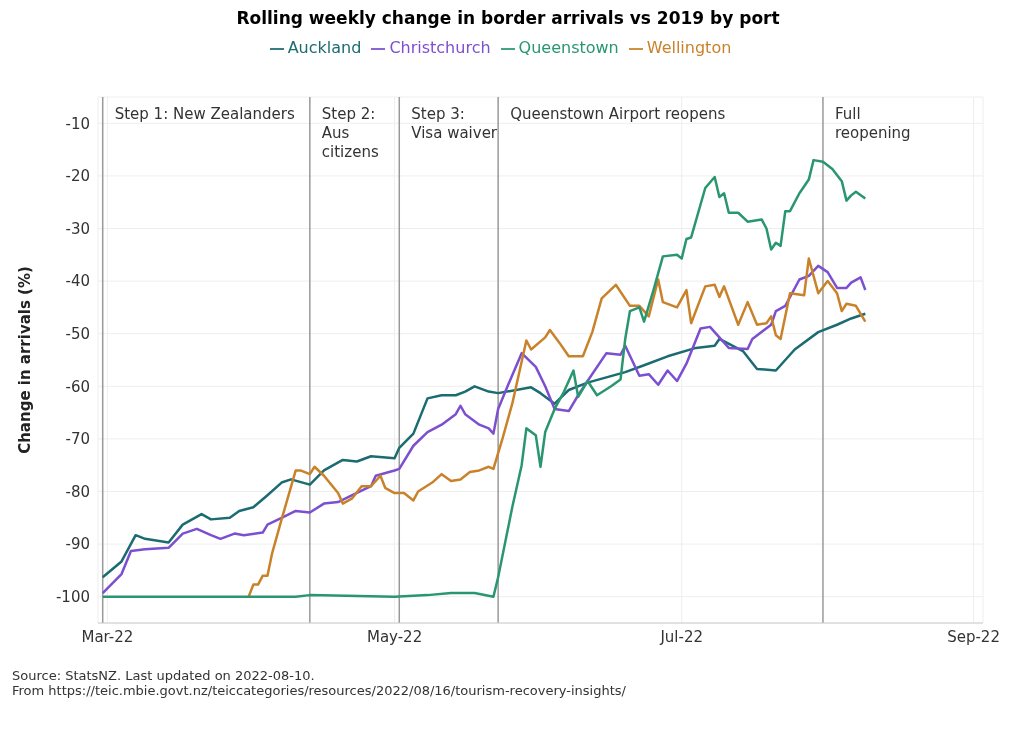 This screenshot has height=740, width=1015. Describe the element at coordinates (77, 544) in the screenshot. I see `y-tick-label: -90` at that location.